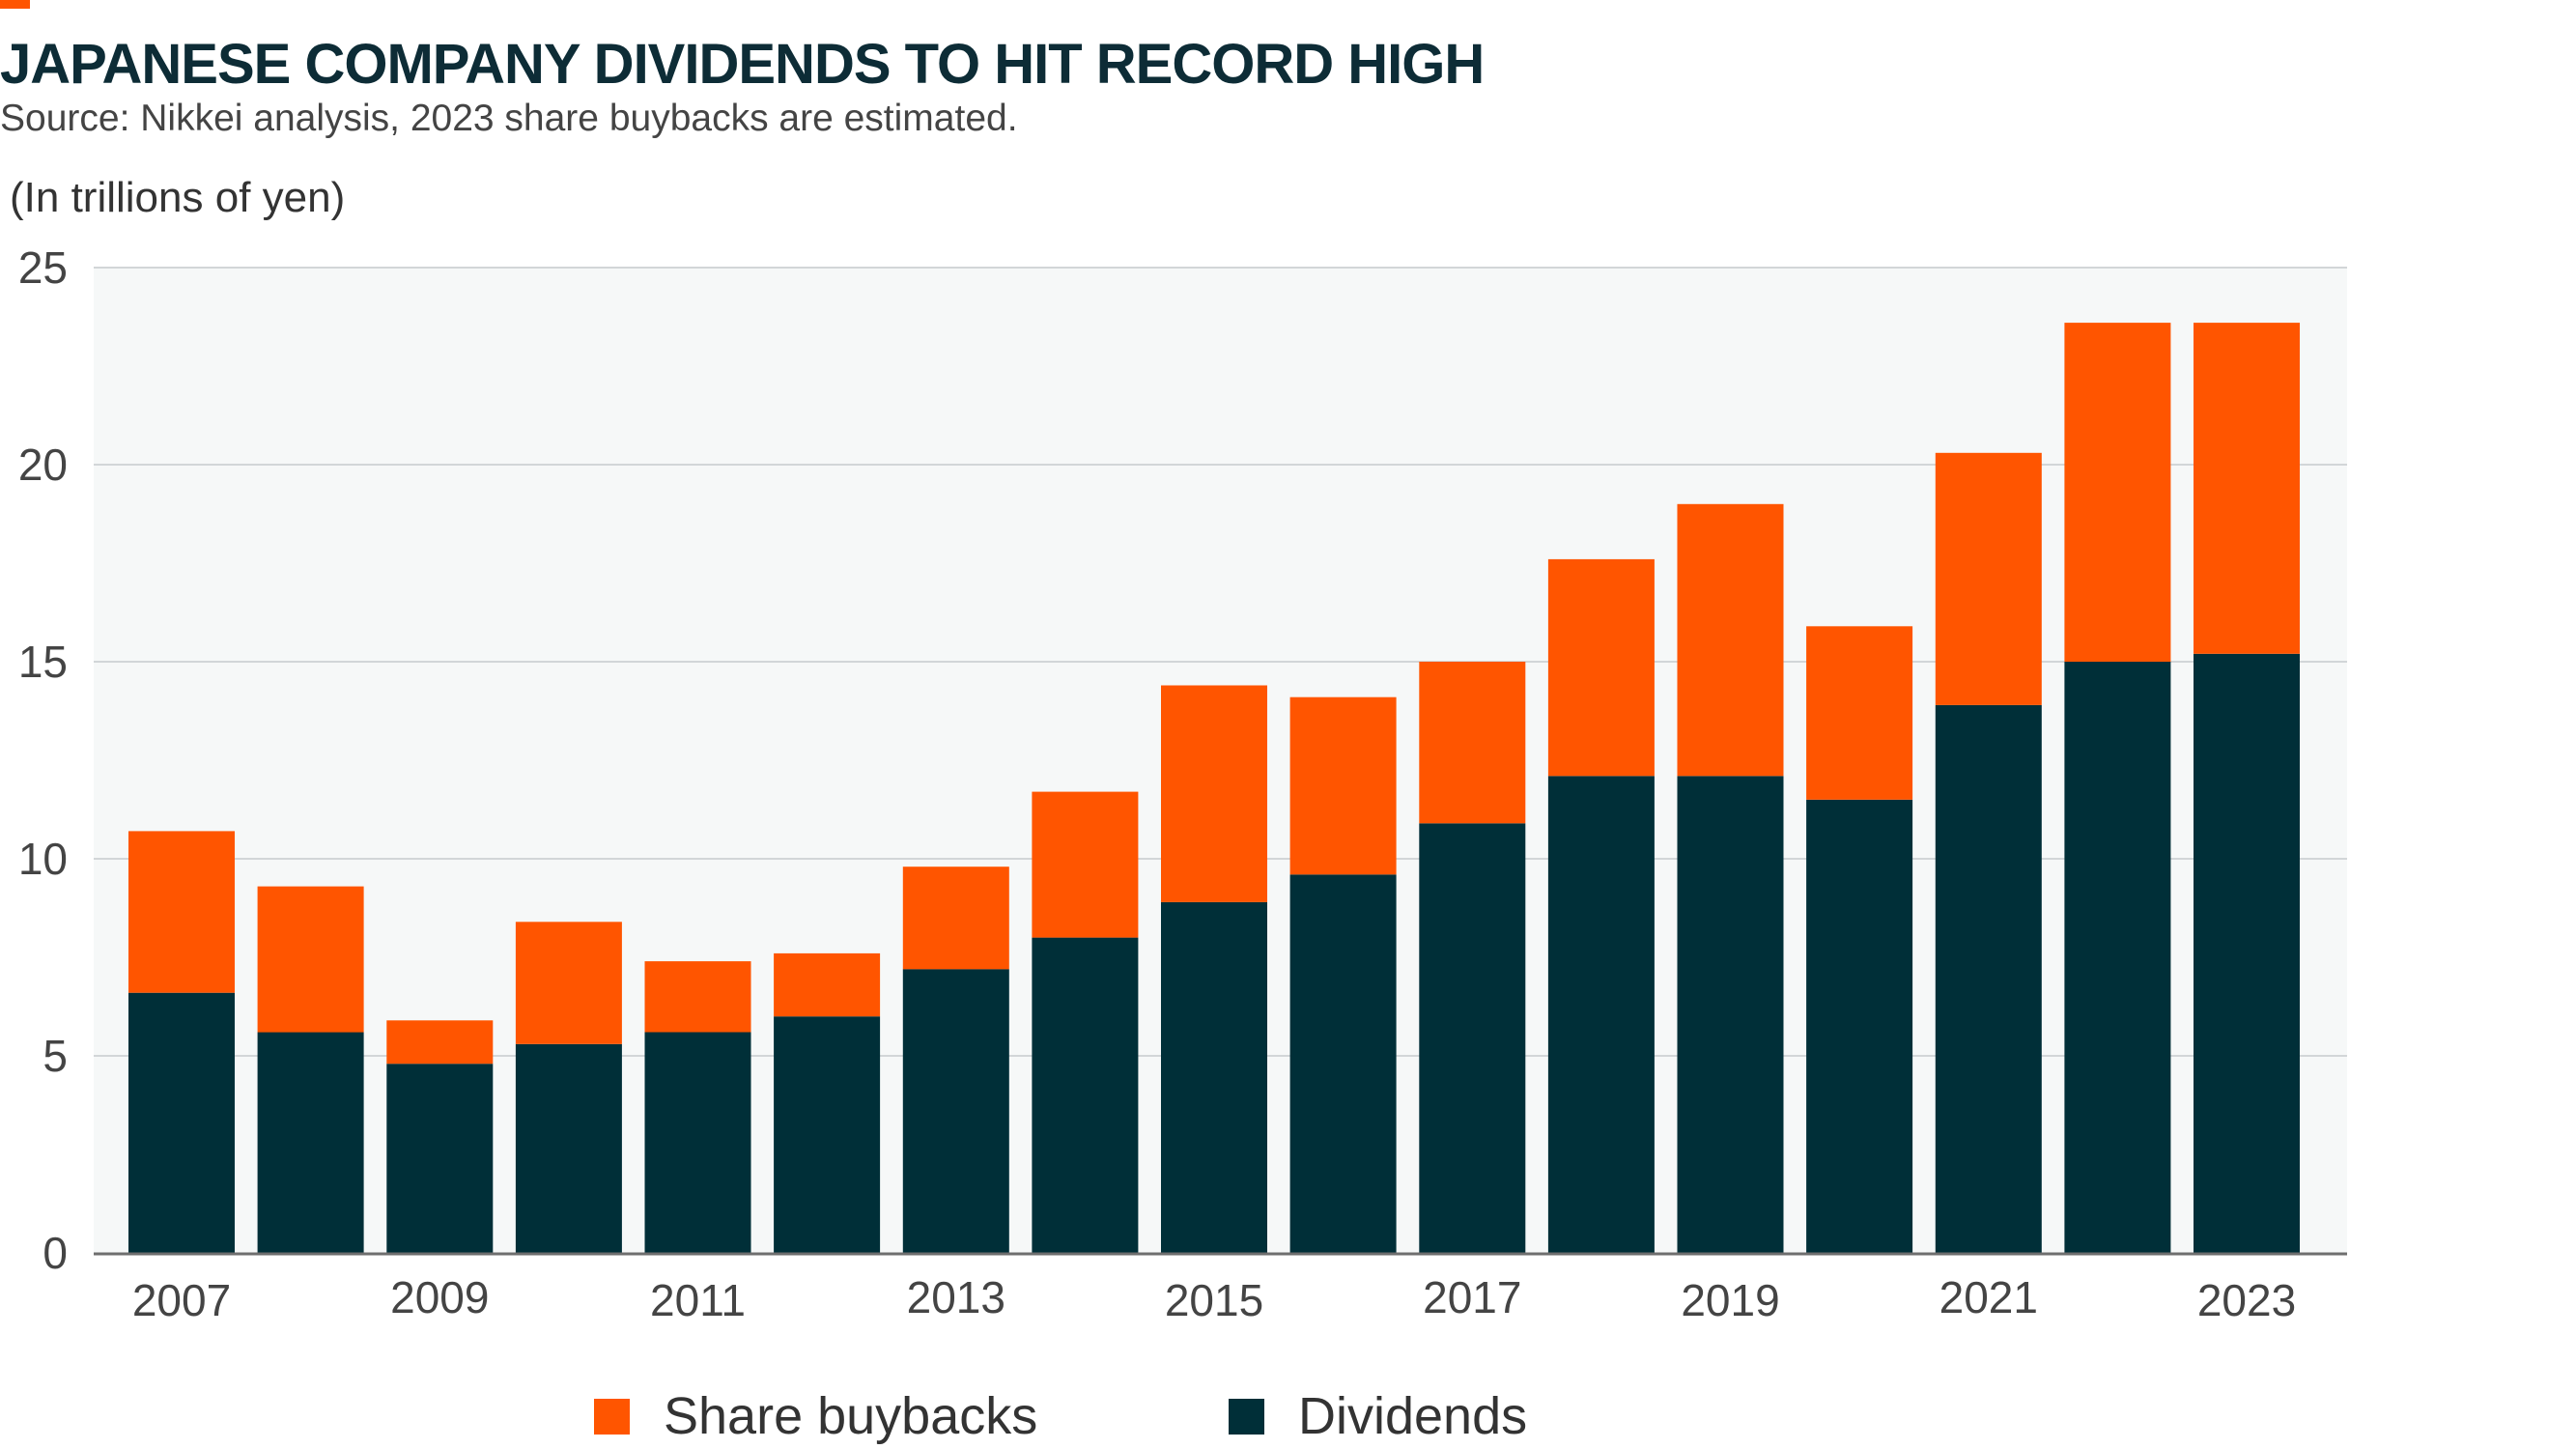 The height and width of the screenshot is (1449, 2576). I want to click on y-tick-label: 25, so click(43, 267).